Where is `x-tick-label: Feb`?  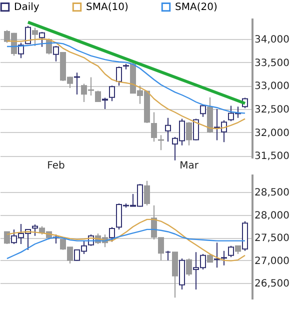 x-tick-label: Feb is located at coordinates (56, 166).